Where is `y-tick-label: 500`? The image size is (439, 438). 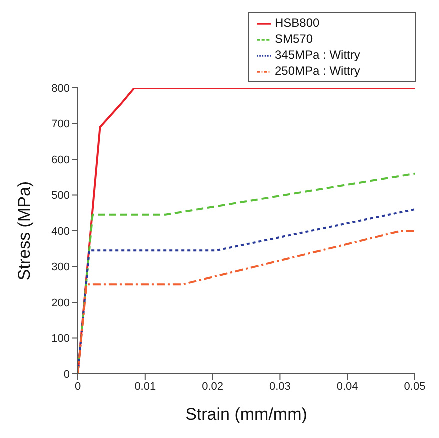 y-tick-label: 500 is located at coordinates (61, 196).